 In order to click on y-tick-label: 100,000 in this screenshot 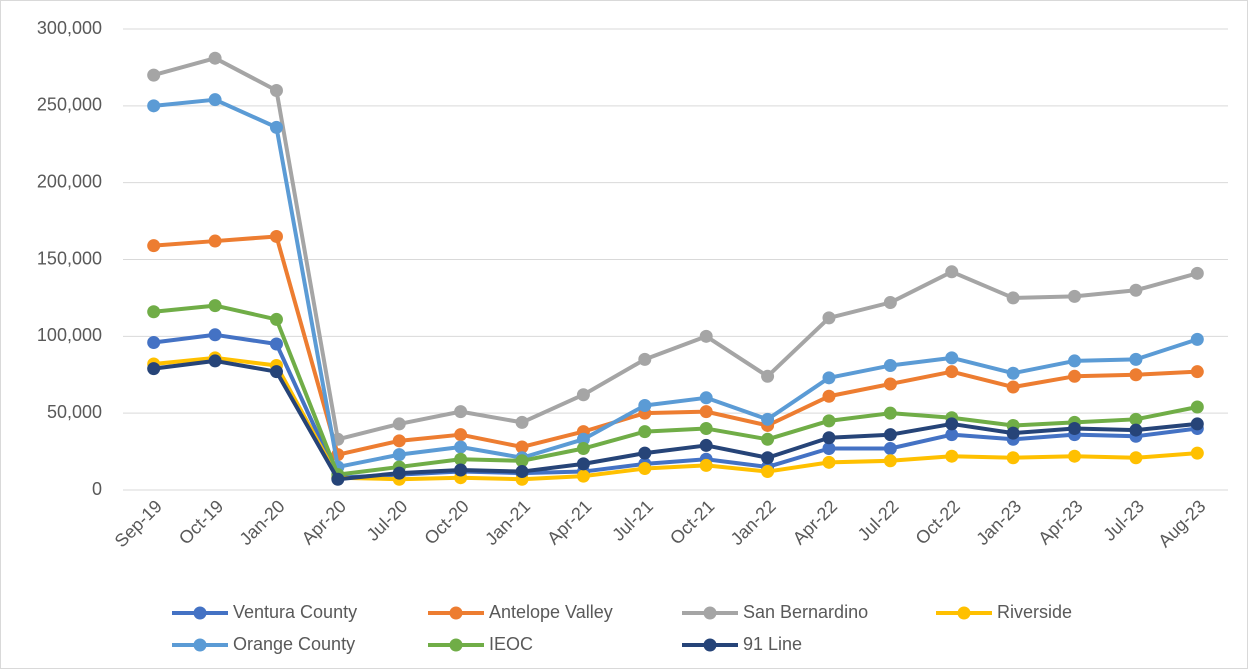, I will do `click(69, 335)`.